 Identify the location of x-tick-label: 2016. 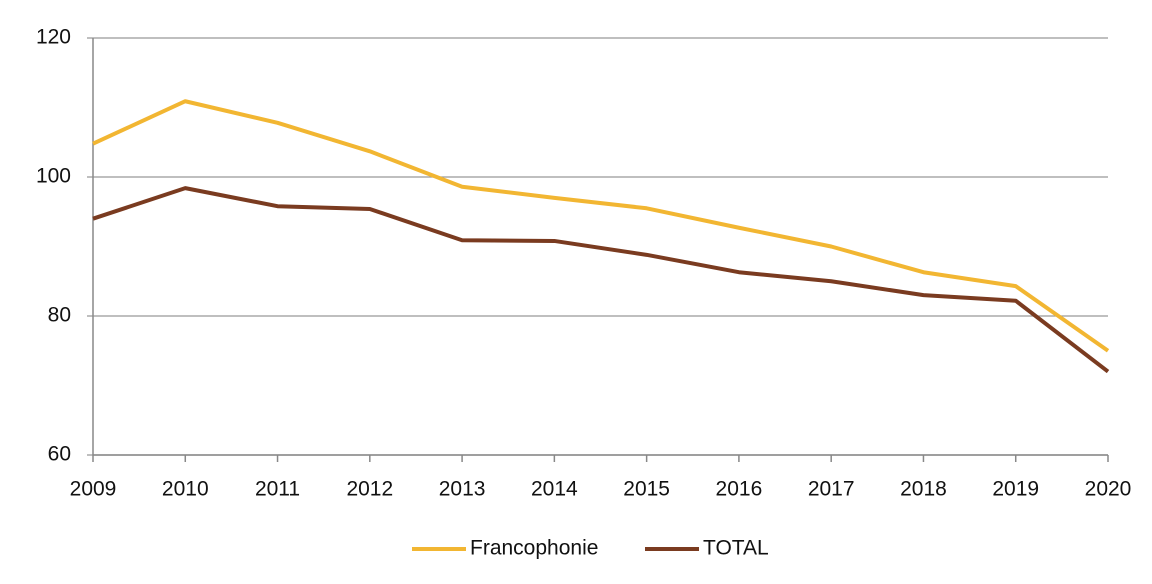
(739, 489).